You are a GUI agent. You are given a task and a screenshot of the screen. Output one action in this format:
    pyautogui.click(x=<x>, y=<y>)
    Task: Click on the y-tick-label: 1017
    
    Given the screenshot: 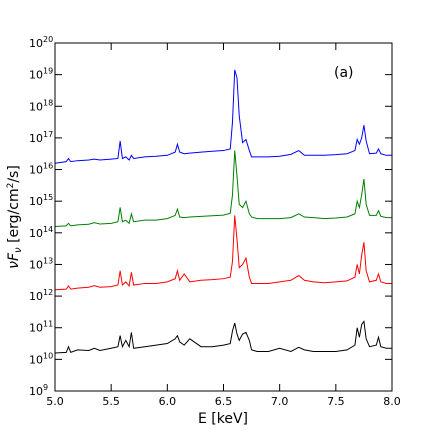 What is the action you would take?
    pyautogui.click(x=41, y=137)
    